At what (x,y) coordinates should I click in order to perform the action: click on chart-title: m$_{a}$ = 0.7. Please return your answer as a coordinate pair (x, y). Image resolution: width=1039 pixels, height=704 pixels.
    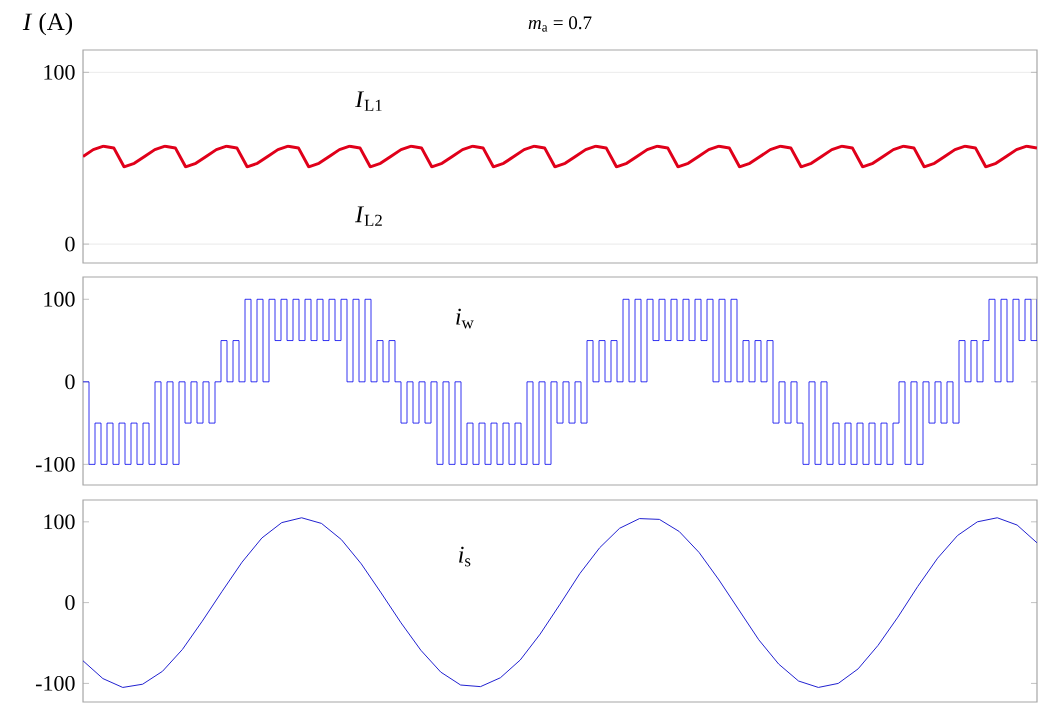
    Looking at the image, I should click on (560, 24).